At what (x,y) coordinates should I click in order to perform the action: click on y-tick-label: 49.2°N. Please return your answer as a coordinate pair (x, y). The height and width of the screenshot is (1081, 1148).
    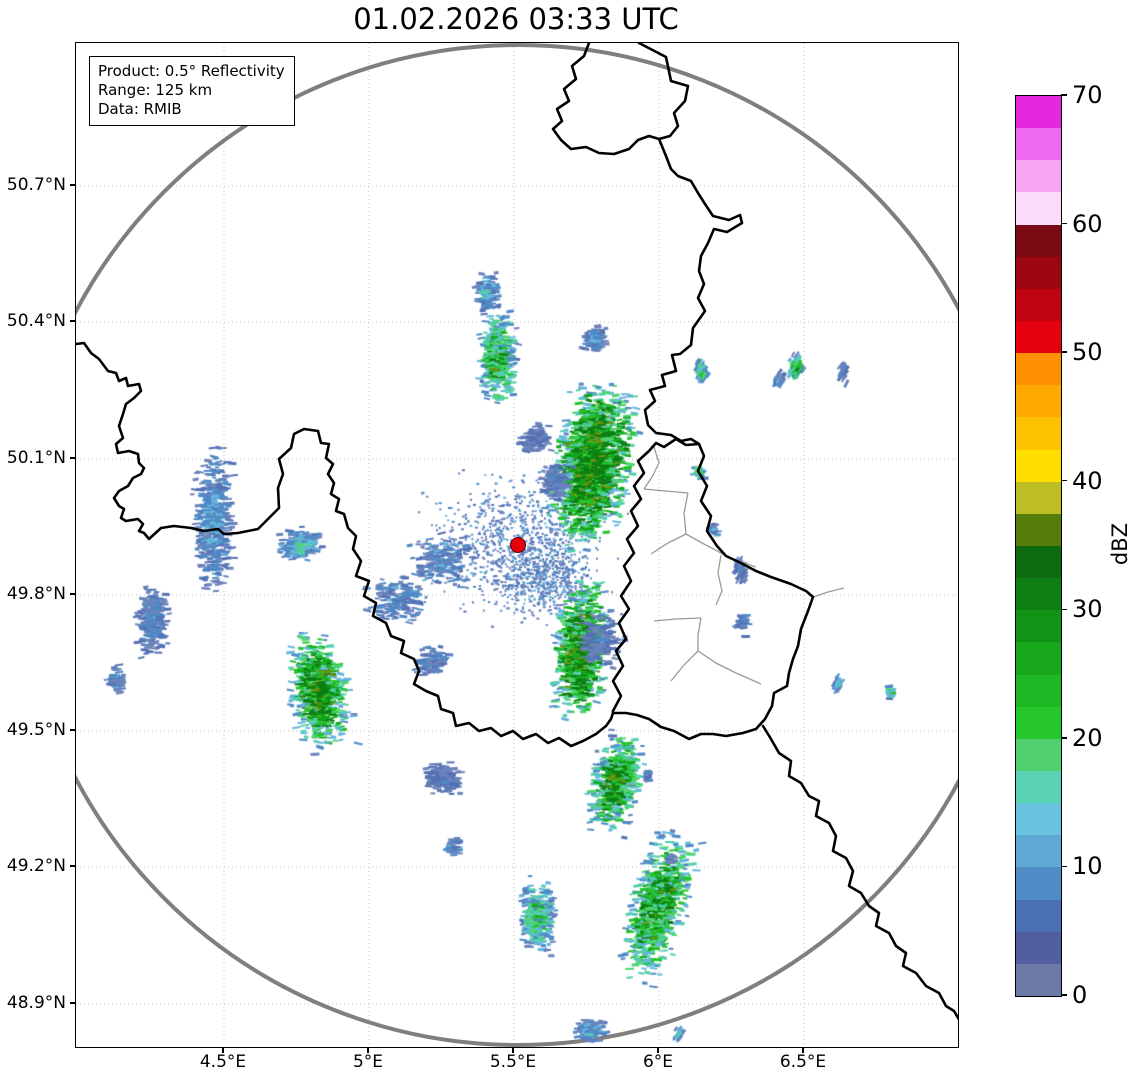
    Looking at the image, I should click on (36, 866).